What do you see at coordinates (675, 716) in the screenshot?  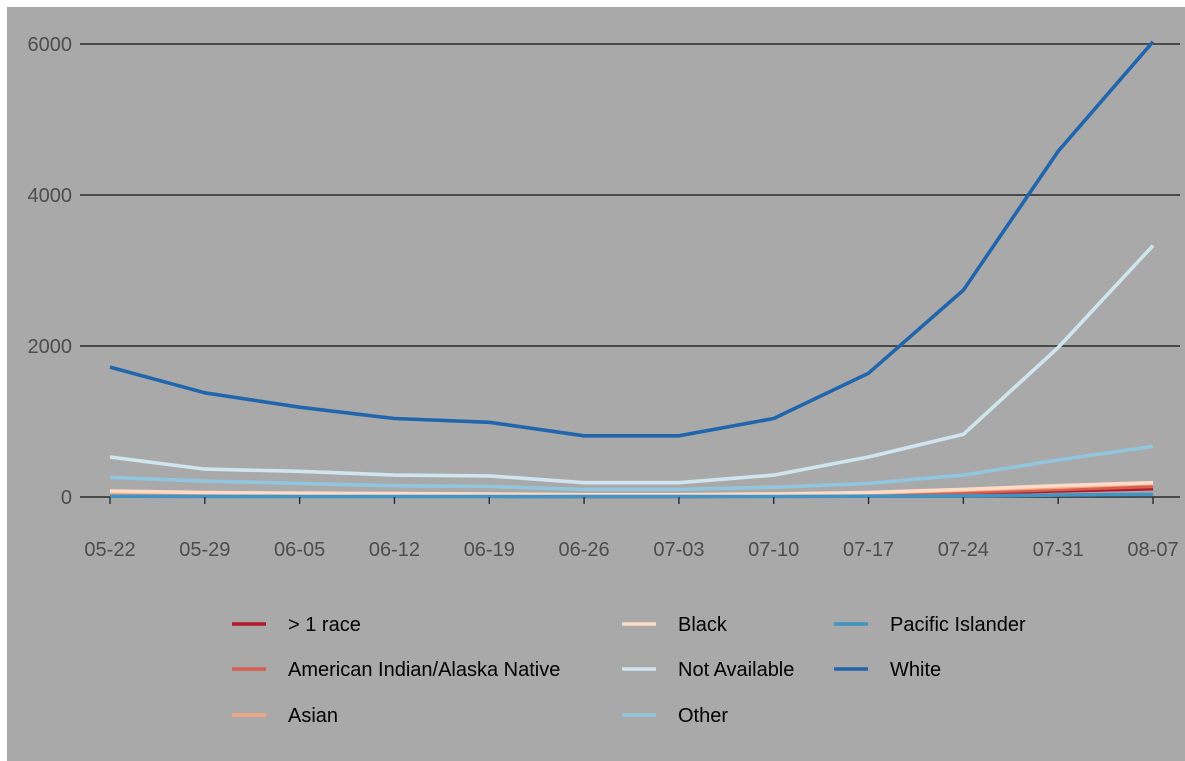 I see `legend-item: Other` at bounding box center [675, 716].